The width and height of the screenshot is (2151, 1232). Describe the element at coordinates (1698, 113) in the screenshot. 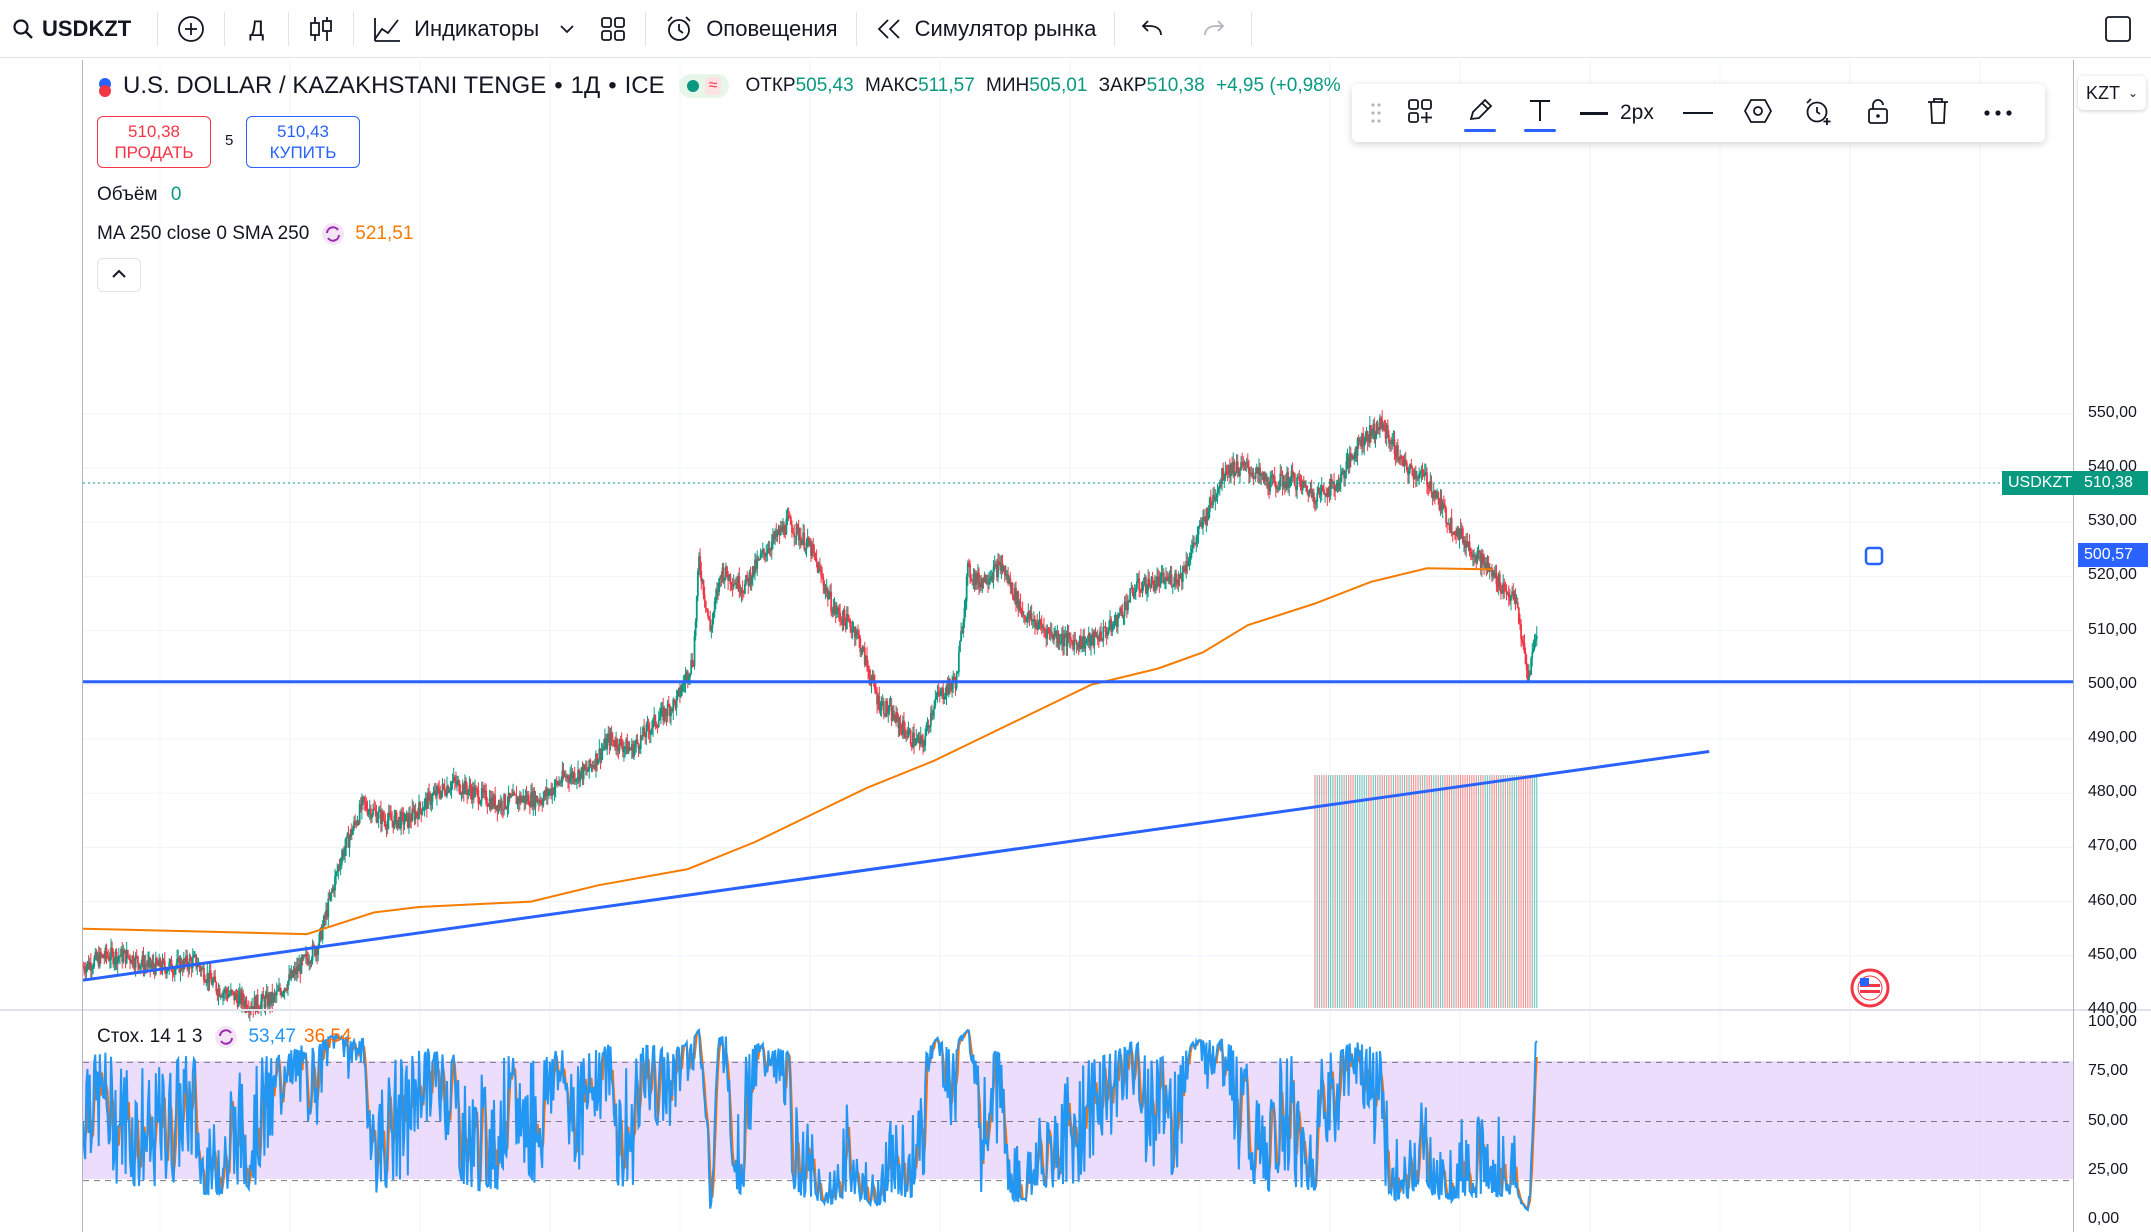

I see `line-style-tool` at that location.